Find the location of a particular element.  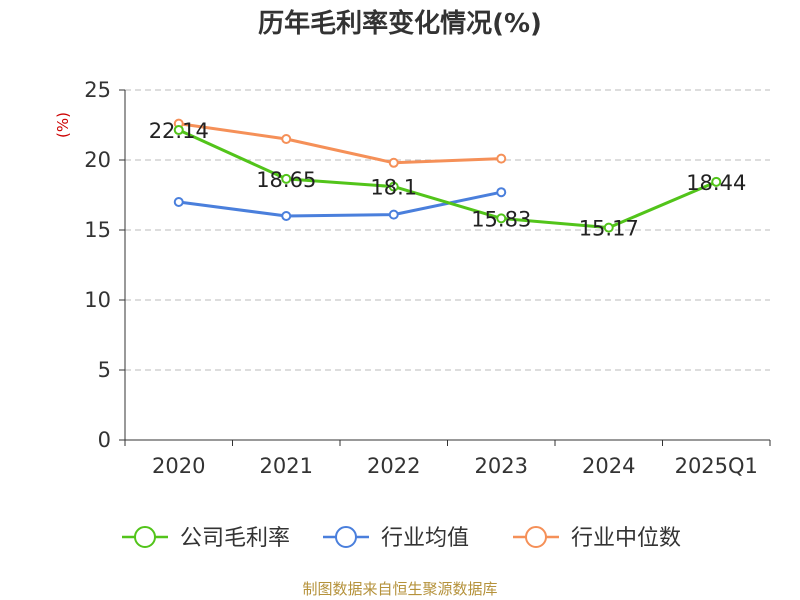

x-tick-label: 2025Q1 is located at coordinates (716, 466).